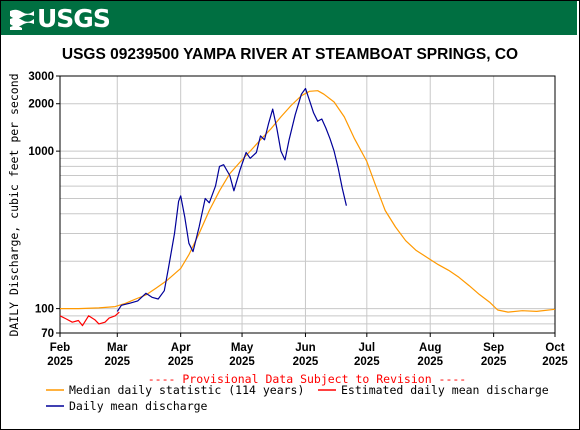 This screenshot has height=430, width=580. Describe the element at coordinates (117, 348) in the screenshot. I see `x-tick-month: Mar` at that location.